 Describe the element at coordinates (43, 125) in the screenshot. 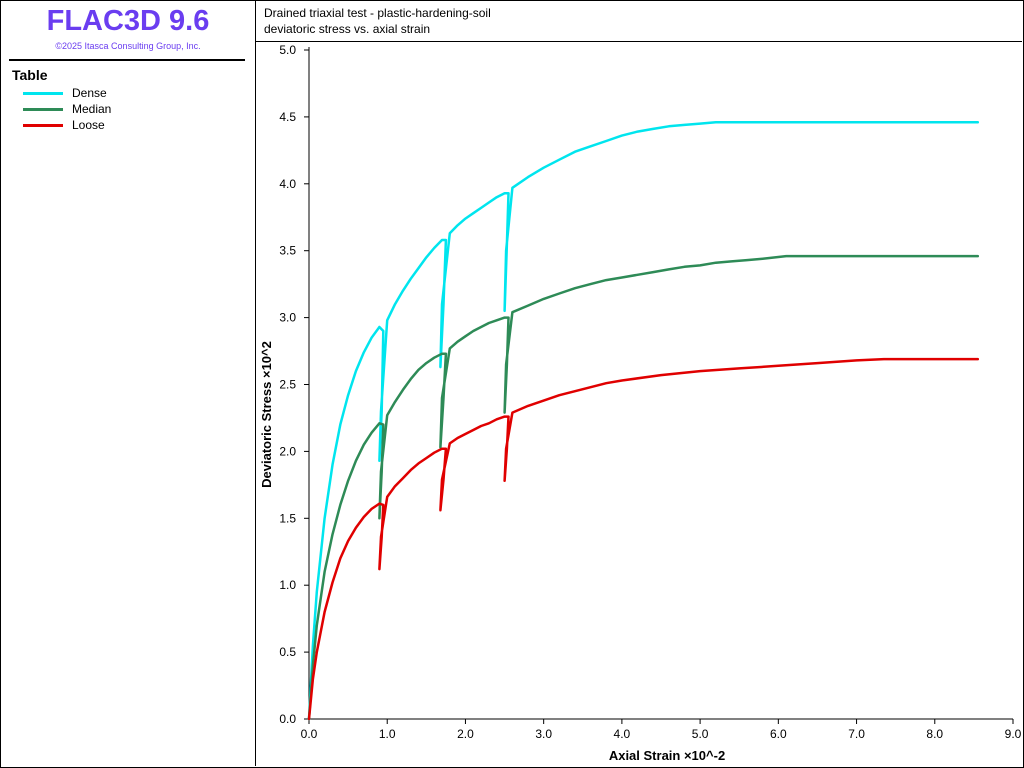

I see `legend-swatch-loose` at that location.